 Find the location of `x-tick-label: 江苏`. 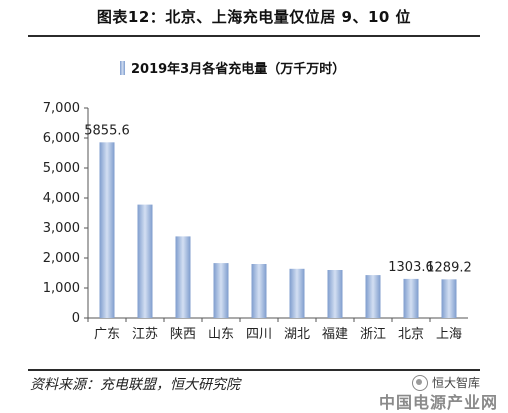

x-tick-label: 江苏 is located at coordinates (145, 334).